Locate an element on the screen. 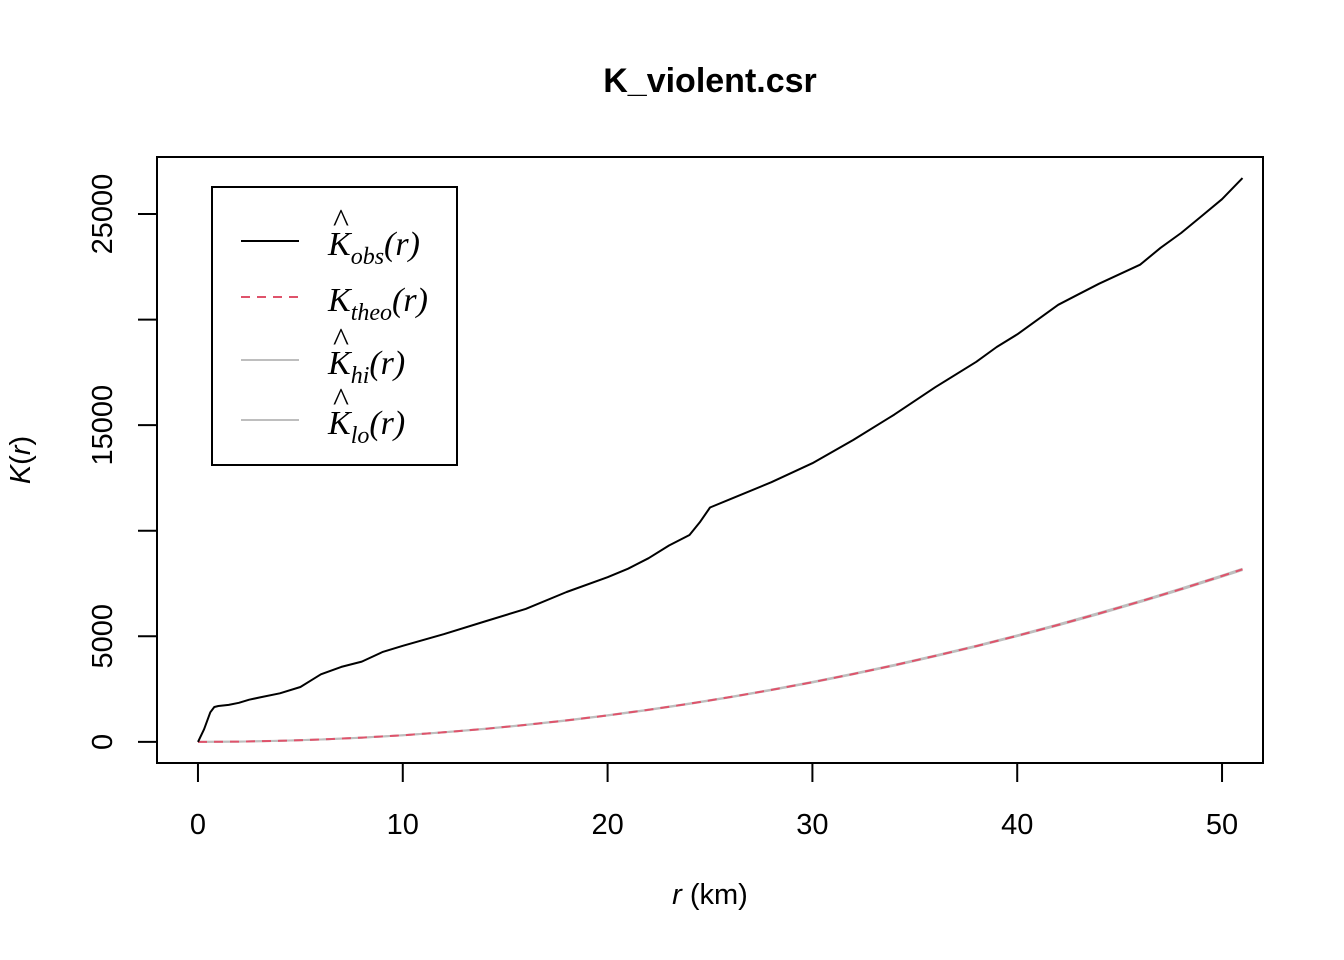 The width and height of the screenshot is (1344, 960). x-tick-label: 50 is located at coordinates (1222, 825).